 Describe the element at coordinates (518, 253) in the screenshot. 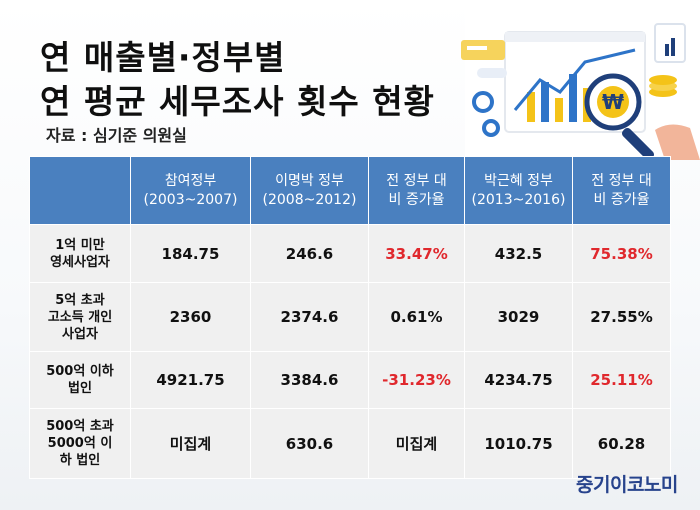

I see `table-cell: 432.5` at that location.